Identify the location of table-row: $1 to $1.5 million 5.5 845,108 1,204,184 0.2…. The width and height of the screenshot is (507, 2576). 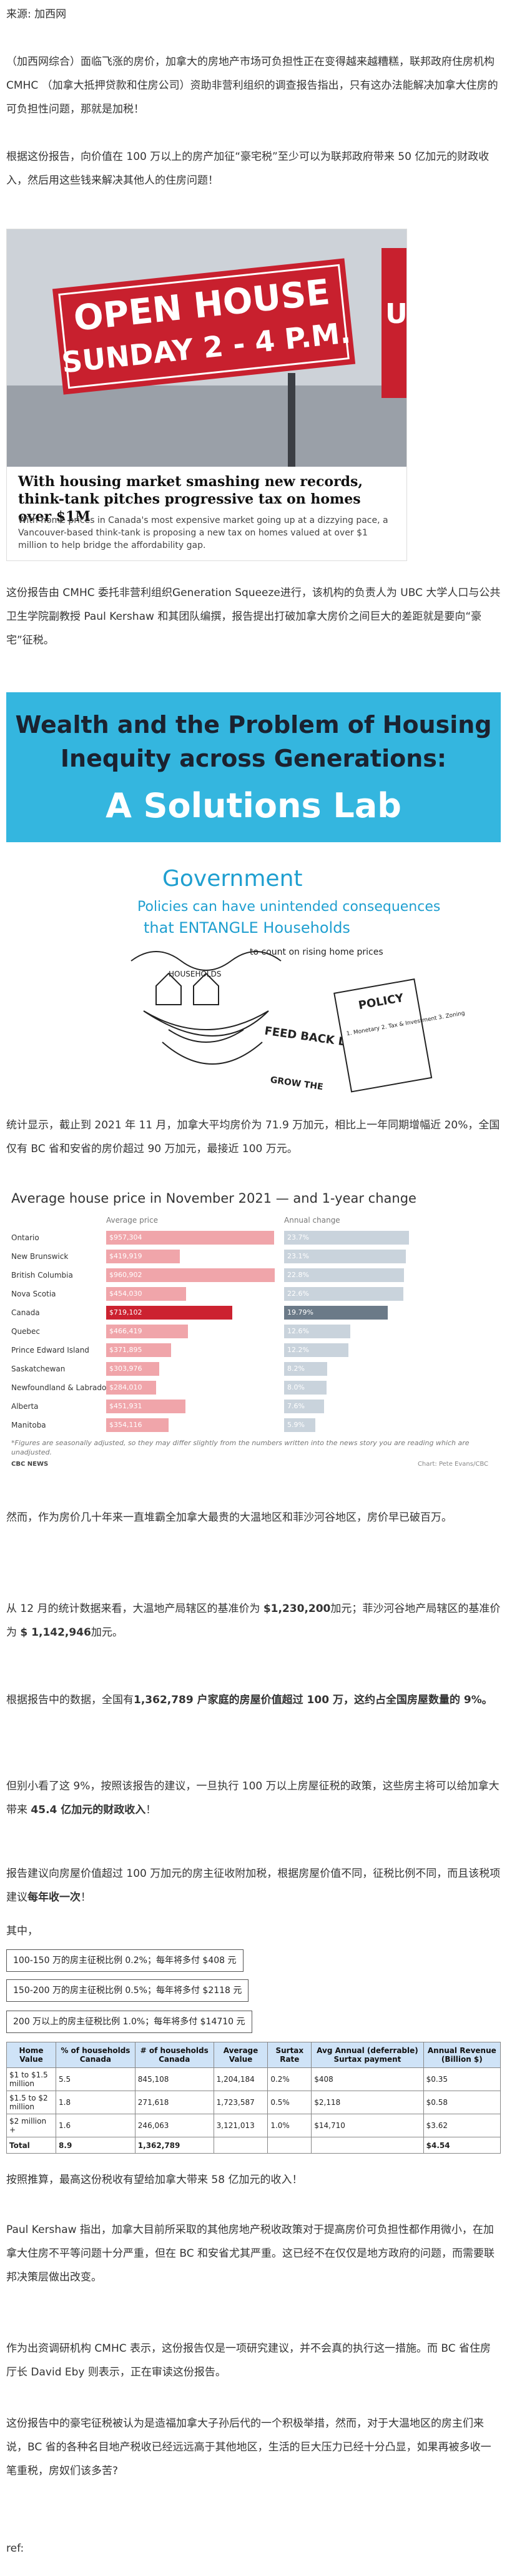
(253, 2079).